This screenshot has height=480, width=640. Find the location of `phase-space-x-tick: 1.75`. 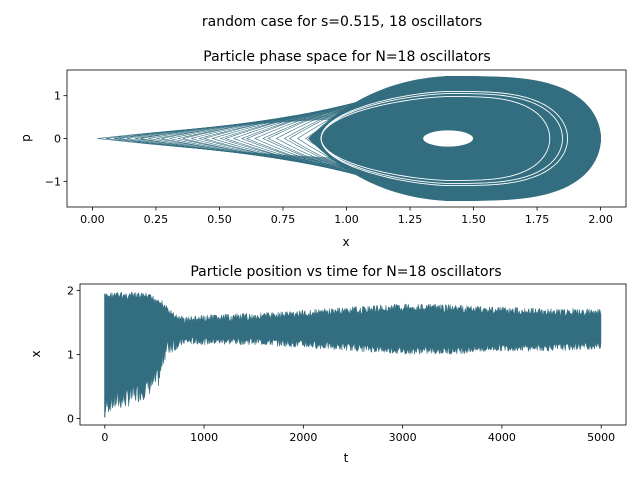

phase-space-x-tick: 1.75 is located at coordinates (537, 216).